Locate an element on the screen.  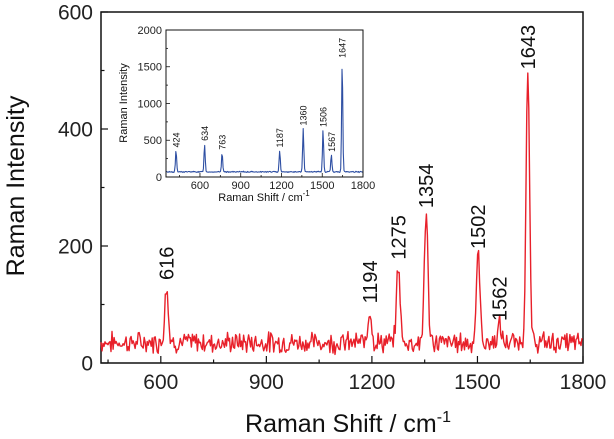
inset-peak-label: 1187 is located at coordinates (280, 137).